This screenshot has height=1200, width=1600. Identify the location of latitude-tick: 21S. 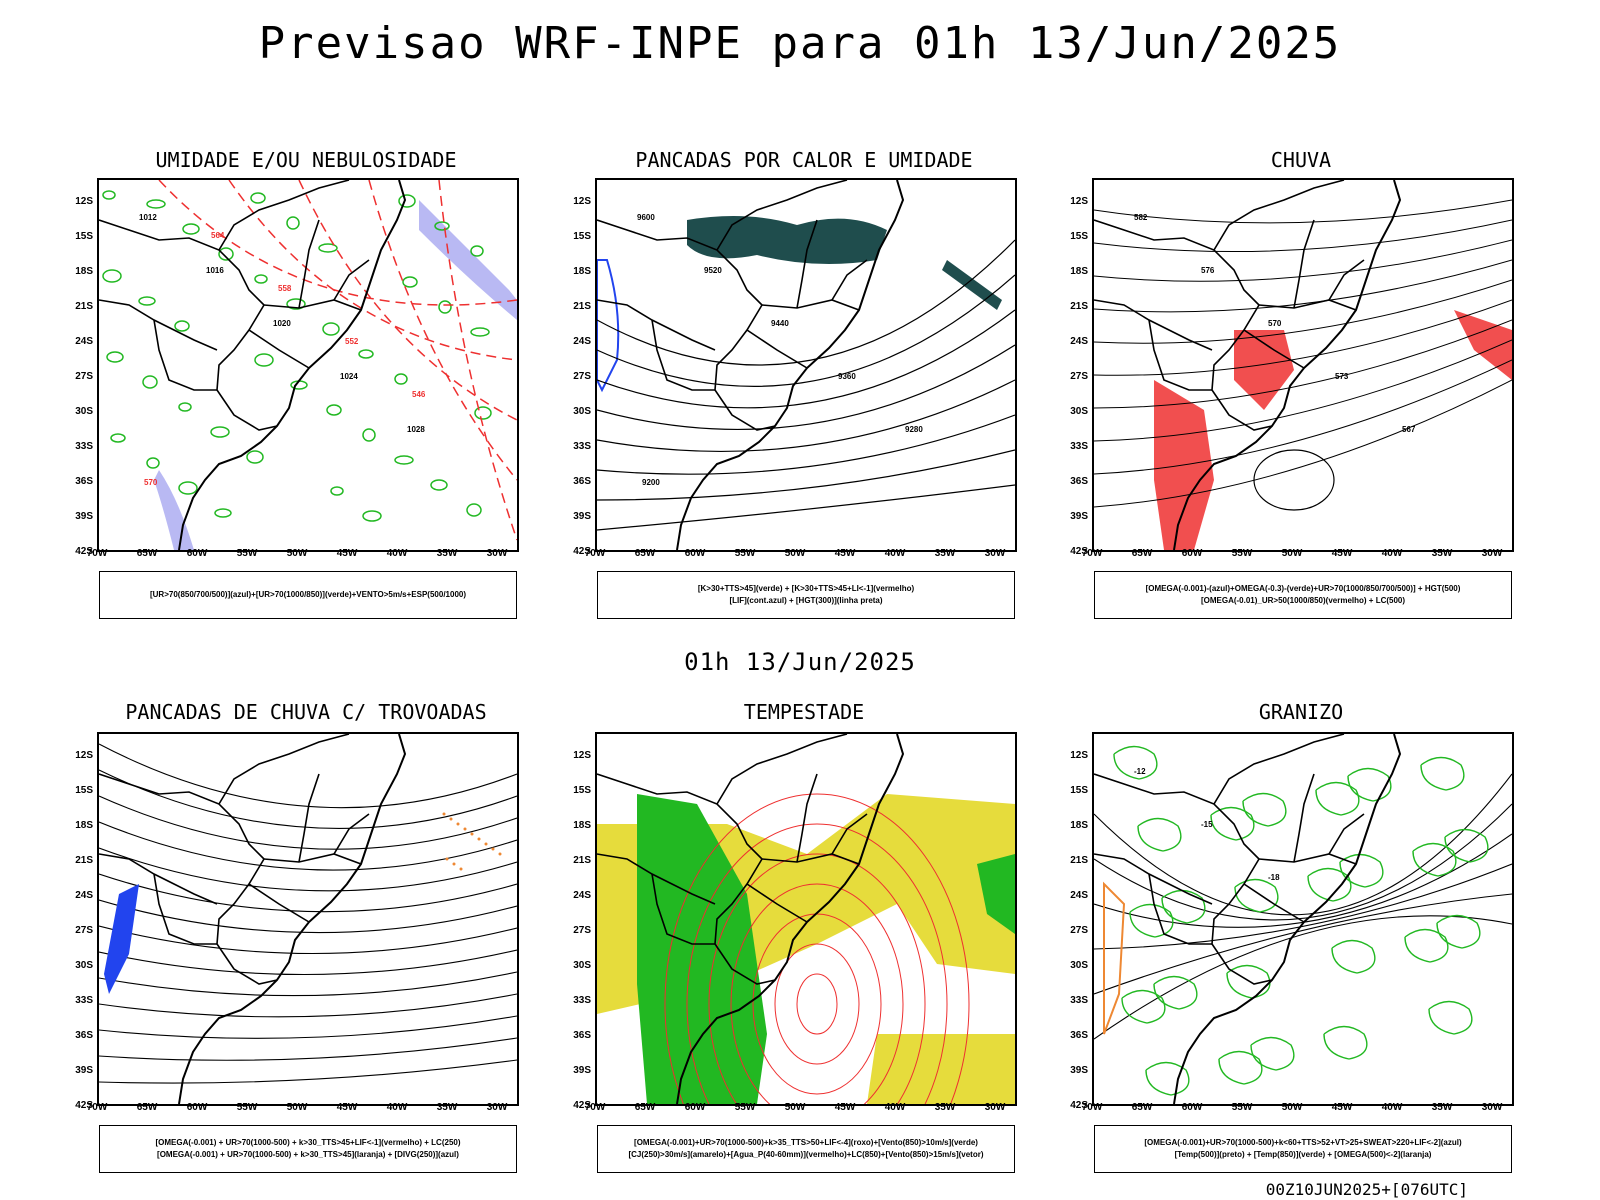
(1079, 306).